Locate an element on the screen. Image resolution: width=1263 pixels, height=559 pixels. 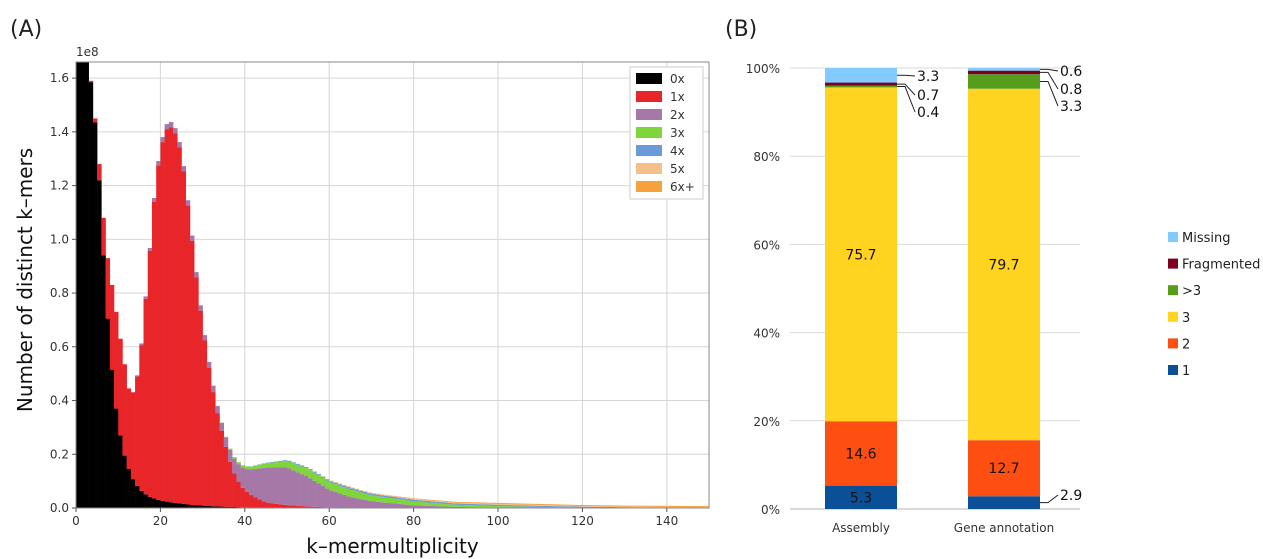
a-y-axis-title: Number of distinct k–mers is located at coordinates (25, 280).